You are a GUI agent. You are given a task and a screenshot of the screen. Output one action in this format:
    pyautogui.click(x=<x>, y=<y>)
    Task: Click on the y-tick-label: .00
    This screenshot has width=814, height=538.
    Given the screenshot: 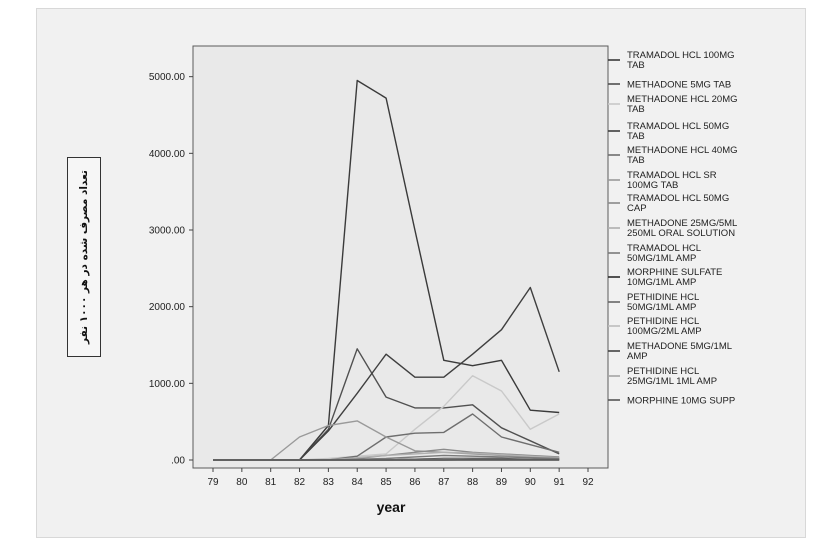 What is the action you would take?
    pyautogui.click(x=178, y=461)
    